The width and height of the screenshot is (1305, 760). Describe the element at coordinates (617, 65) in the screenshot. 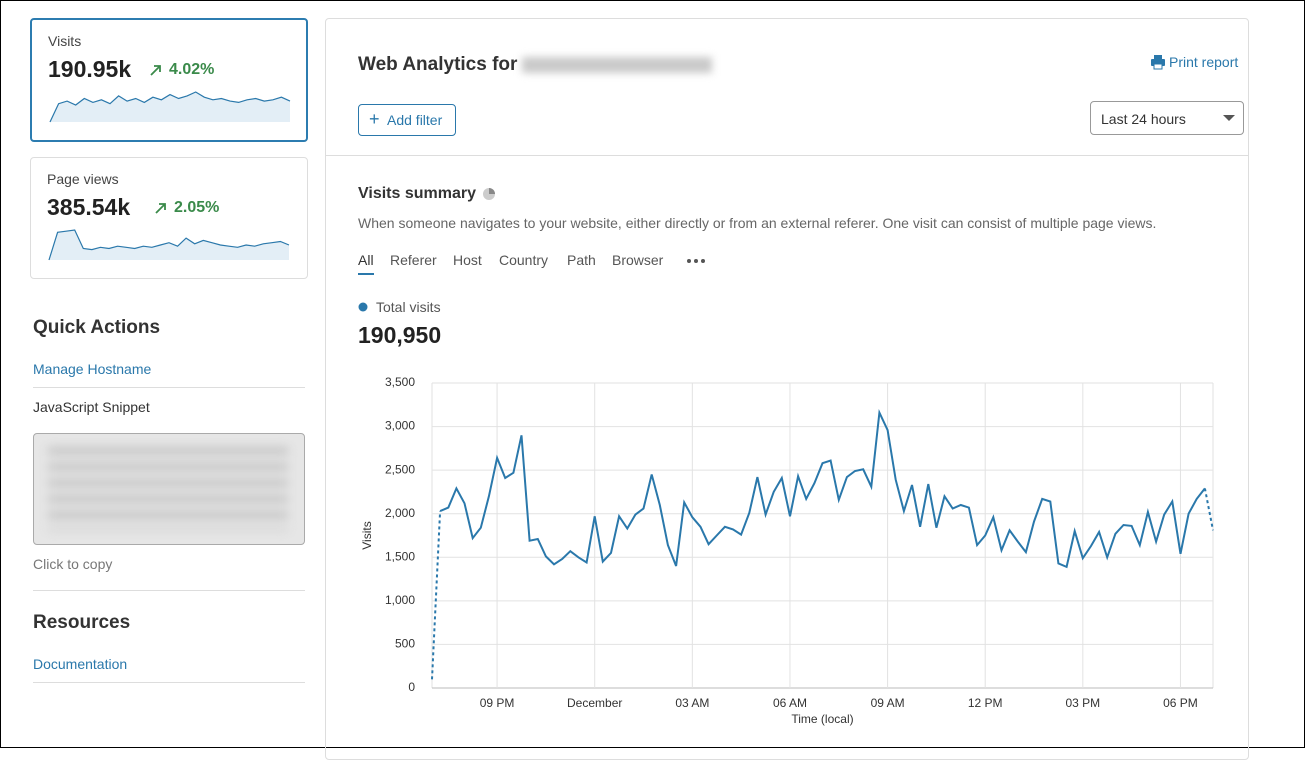

I see `blurred-domain` at that location.